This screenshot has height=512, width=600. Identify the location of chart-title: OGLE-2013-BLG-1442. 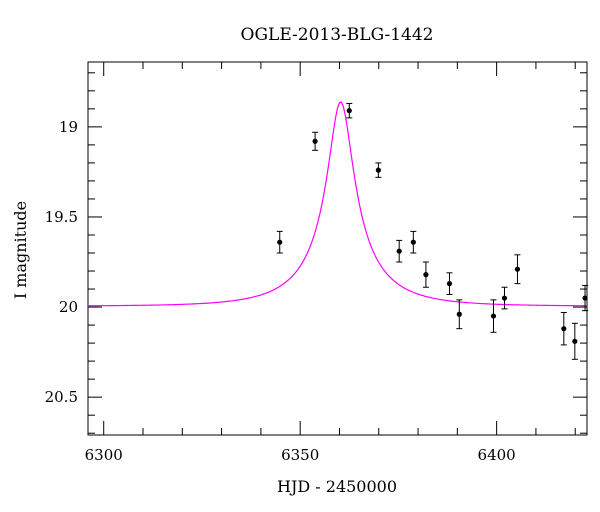
(337, 35).